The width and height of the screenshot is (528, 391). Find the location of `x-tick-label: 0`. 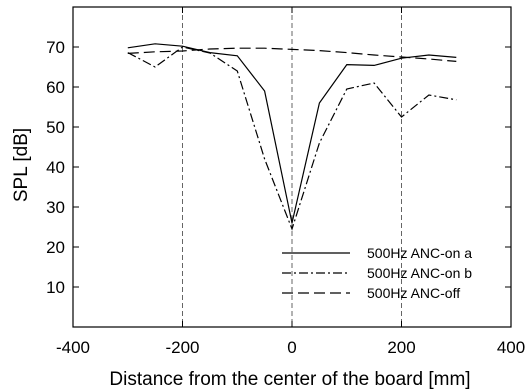

x-tick-label: 0 is located at coordinates (291, 347).